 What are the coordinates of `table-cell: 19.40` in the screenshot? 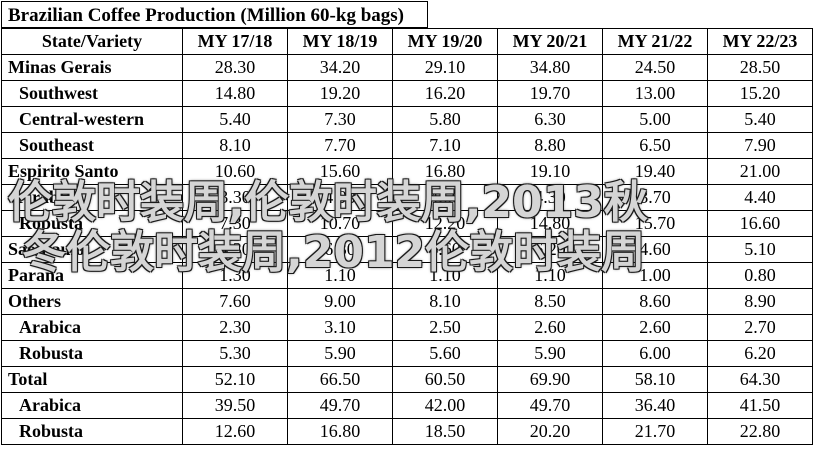 It's located at (655, 171).